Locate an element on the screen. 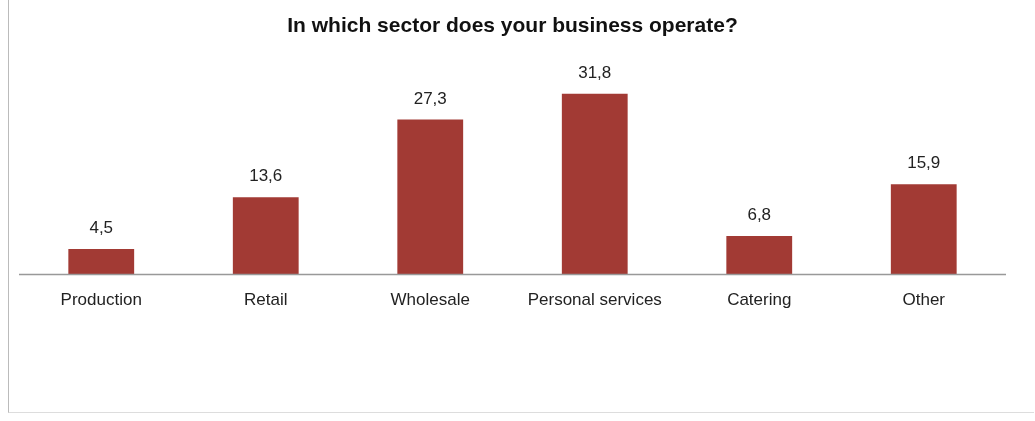 The height and width of the screenshot is (421, 1035). x-tick-label: Other is located at coordinates (924, 300).